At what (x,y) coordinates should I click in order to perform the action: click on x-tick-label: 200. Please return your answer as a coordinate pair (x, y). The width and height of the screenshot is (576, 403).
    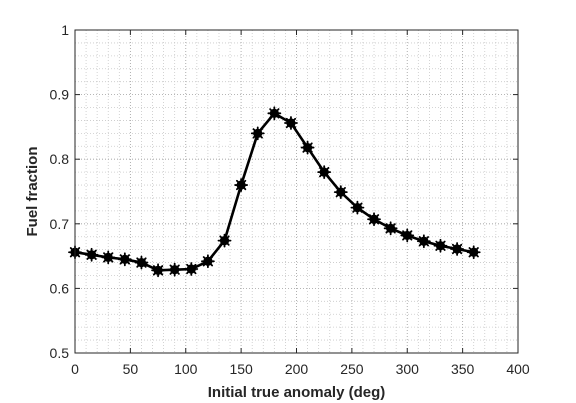
    Looking at the image, I should click on (297, 369).